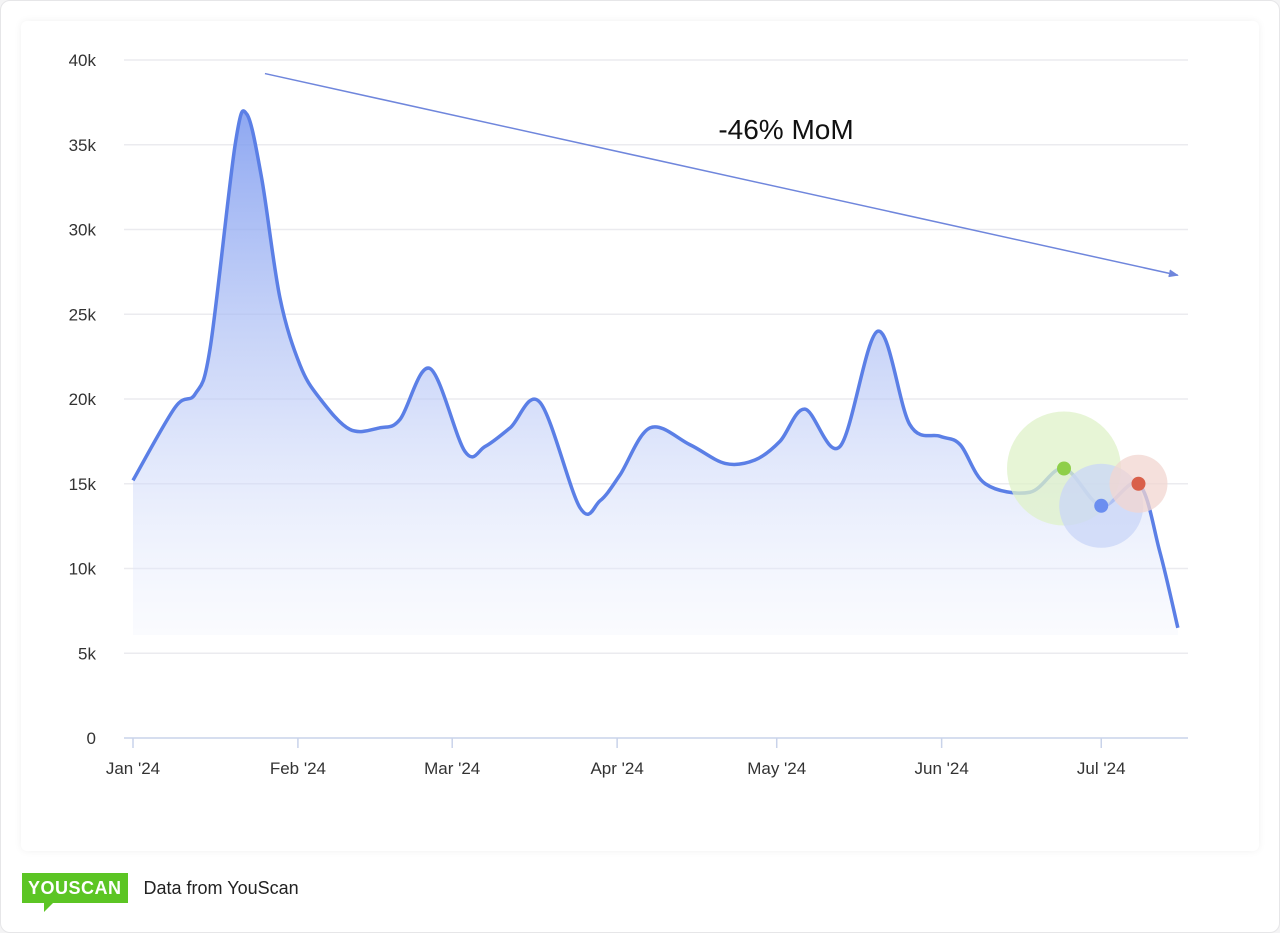 Image resolution: width=1280 pixels, height=933 pixels. Describe the element at coordinates (941, 768) in the screenshot. I see `x-tick-label: Jun '24` at that location.